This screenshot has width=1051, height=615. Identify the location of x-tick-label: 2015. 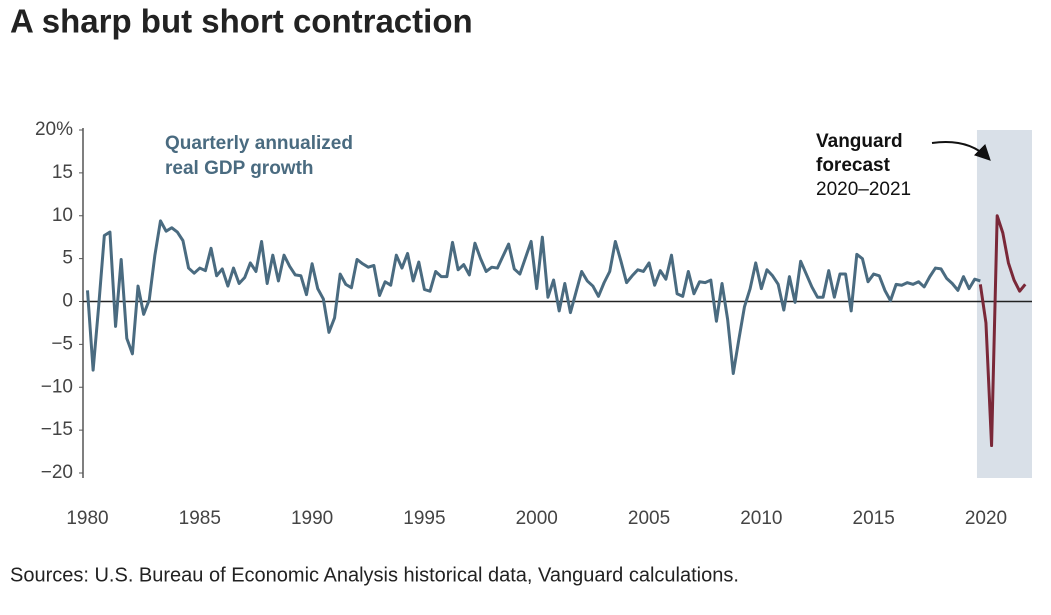
(874, 518).